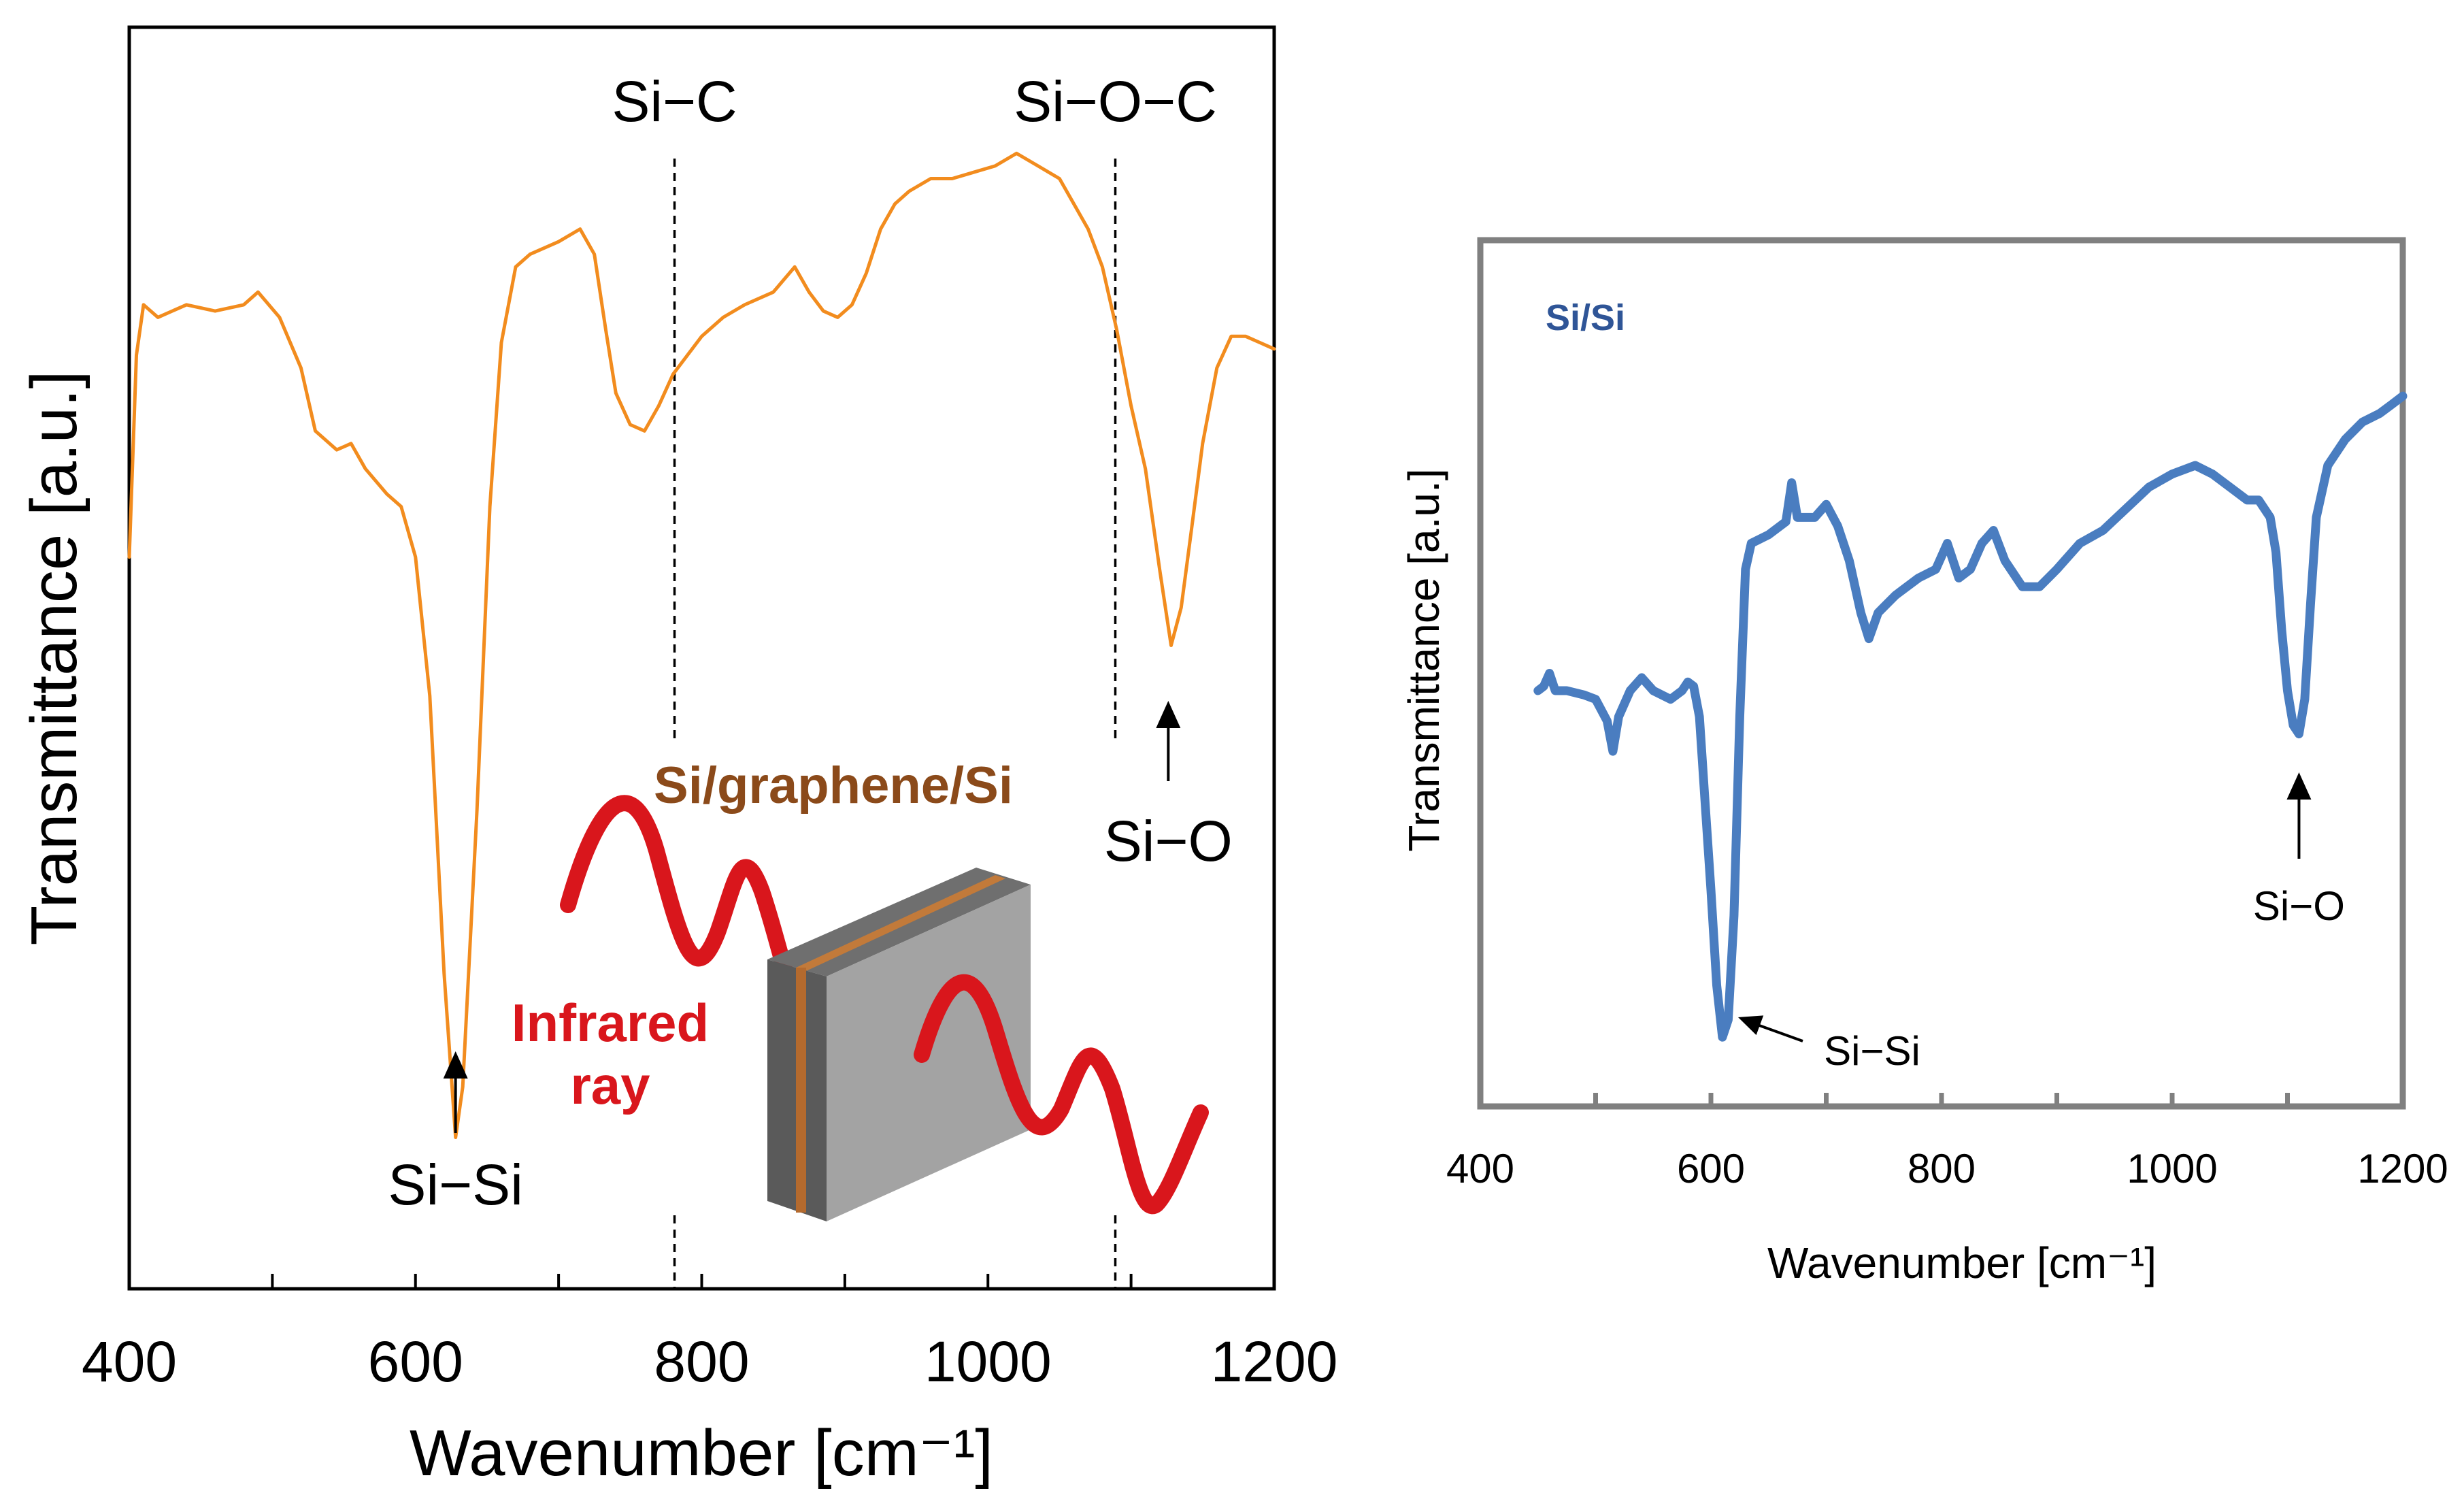 Image resolution: width=2464 pixels, height=1497 pixels. I want to click on left-x-tick-labels: 400 600 800 1000 1200, so click(710, 1362).